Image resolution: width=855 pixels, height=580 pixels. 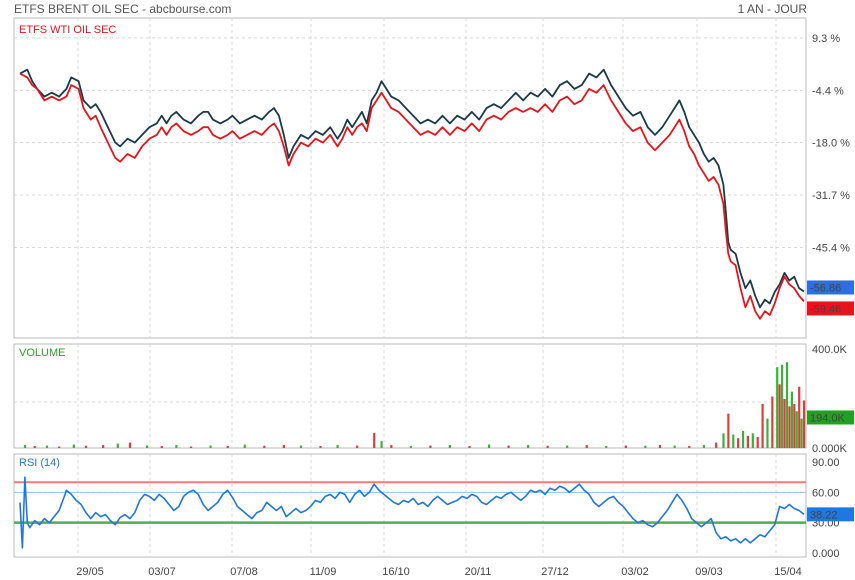 I want to click on x-tick-label: 03/07, so click(x=162, y=572).